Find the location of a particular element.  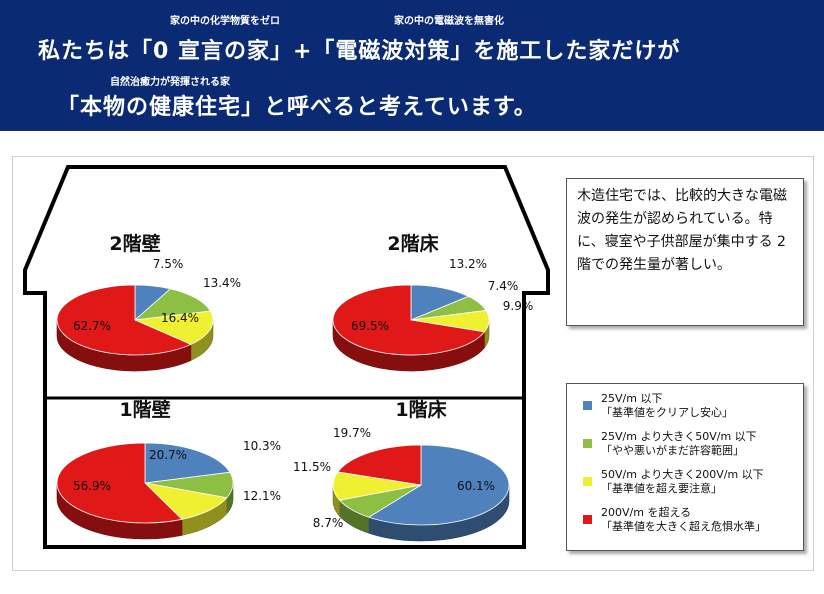

pie-data-label: 19.7% is located at coordinates (352, 433).